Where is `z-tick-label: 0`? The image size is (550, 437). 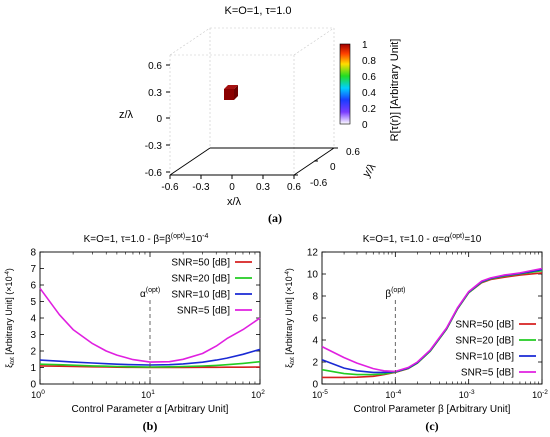 z-tick-label: 0 is located at coordinates (159, 119).